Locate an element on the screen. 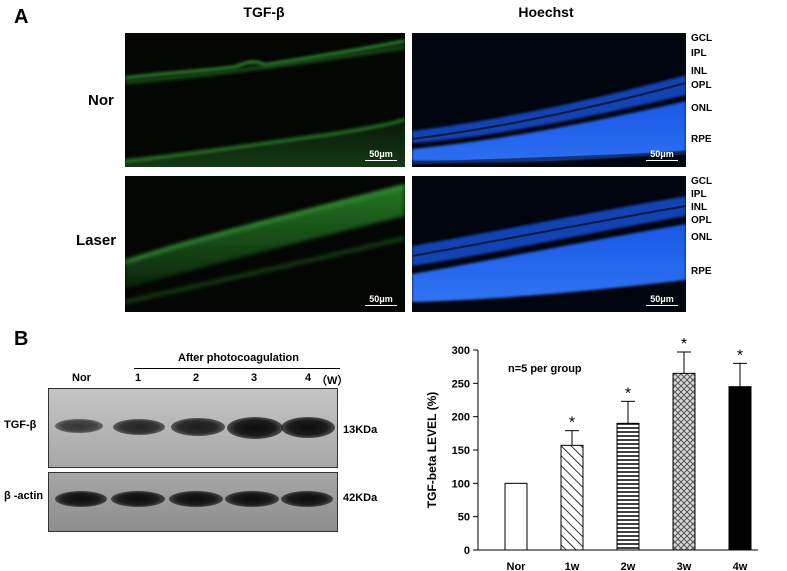  chart-annotation: n=5 per group is located at coordinates (545, 369).